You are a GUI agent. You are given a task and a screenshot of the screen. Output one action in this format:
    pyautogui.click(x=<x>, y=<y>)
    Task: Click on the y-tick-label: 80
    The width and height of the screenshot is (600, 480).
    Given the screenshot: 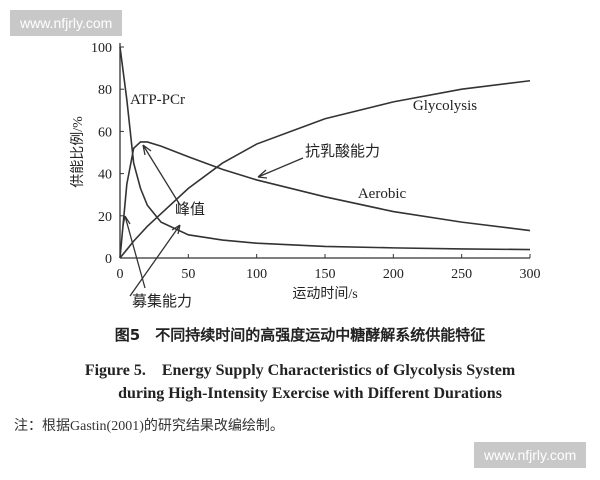 What is the action you would take?
    pyautogui.click(x=105, y=90)
    